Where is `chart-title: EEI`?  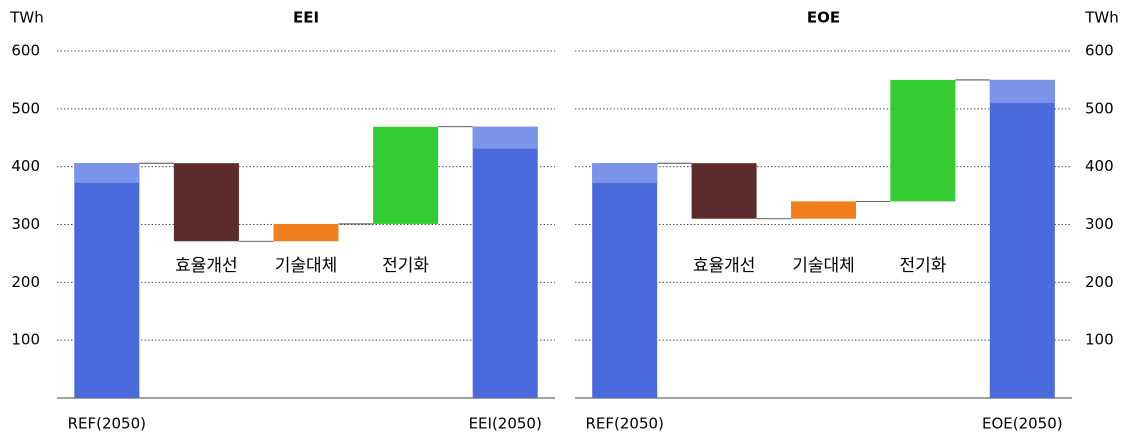 chart-title: EEI is located at coordinates (306, 18).